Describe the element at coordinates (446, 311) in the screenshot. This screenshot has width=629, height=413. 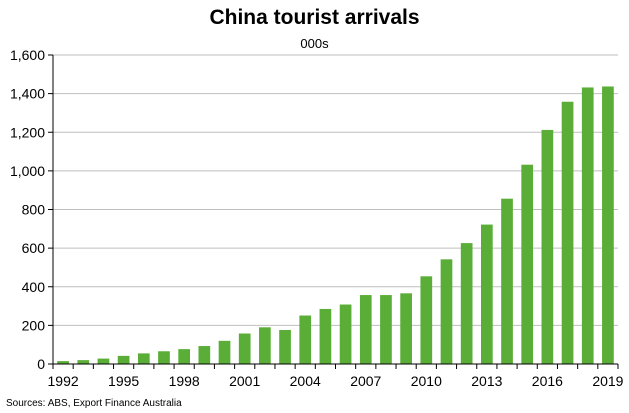
I see `bar-2011` at that location.